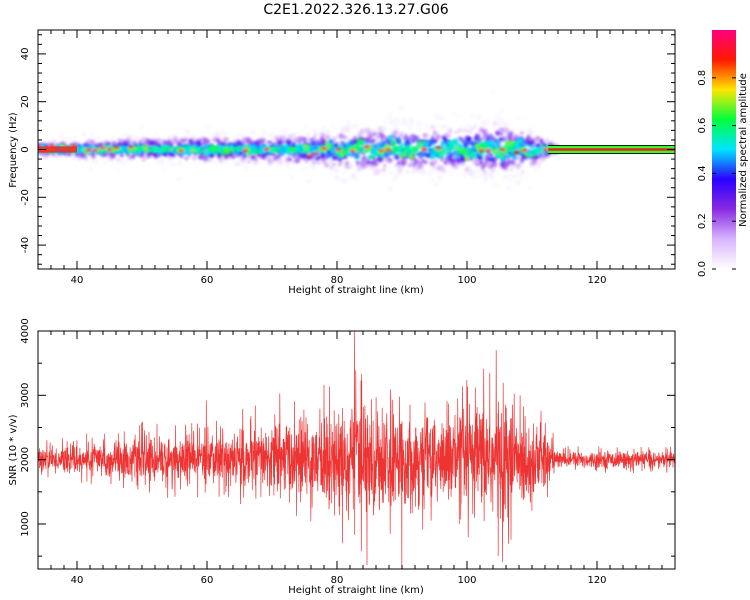  I want to click on colorbar-ticks: 0.0 0.2 0.4 0.6 0.8, so click(716, 173).